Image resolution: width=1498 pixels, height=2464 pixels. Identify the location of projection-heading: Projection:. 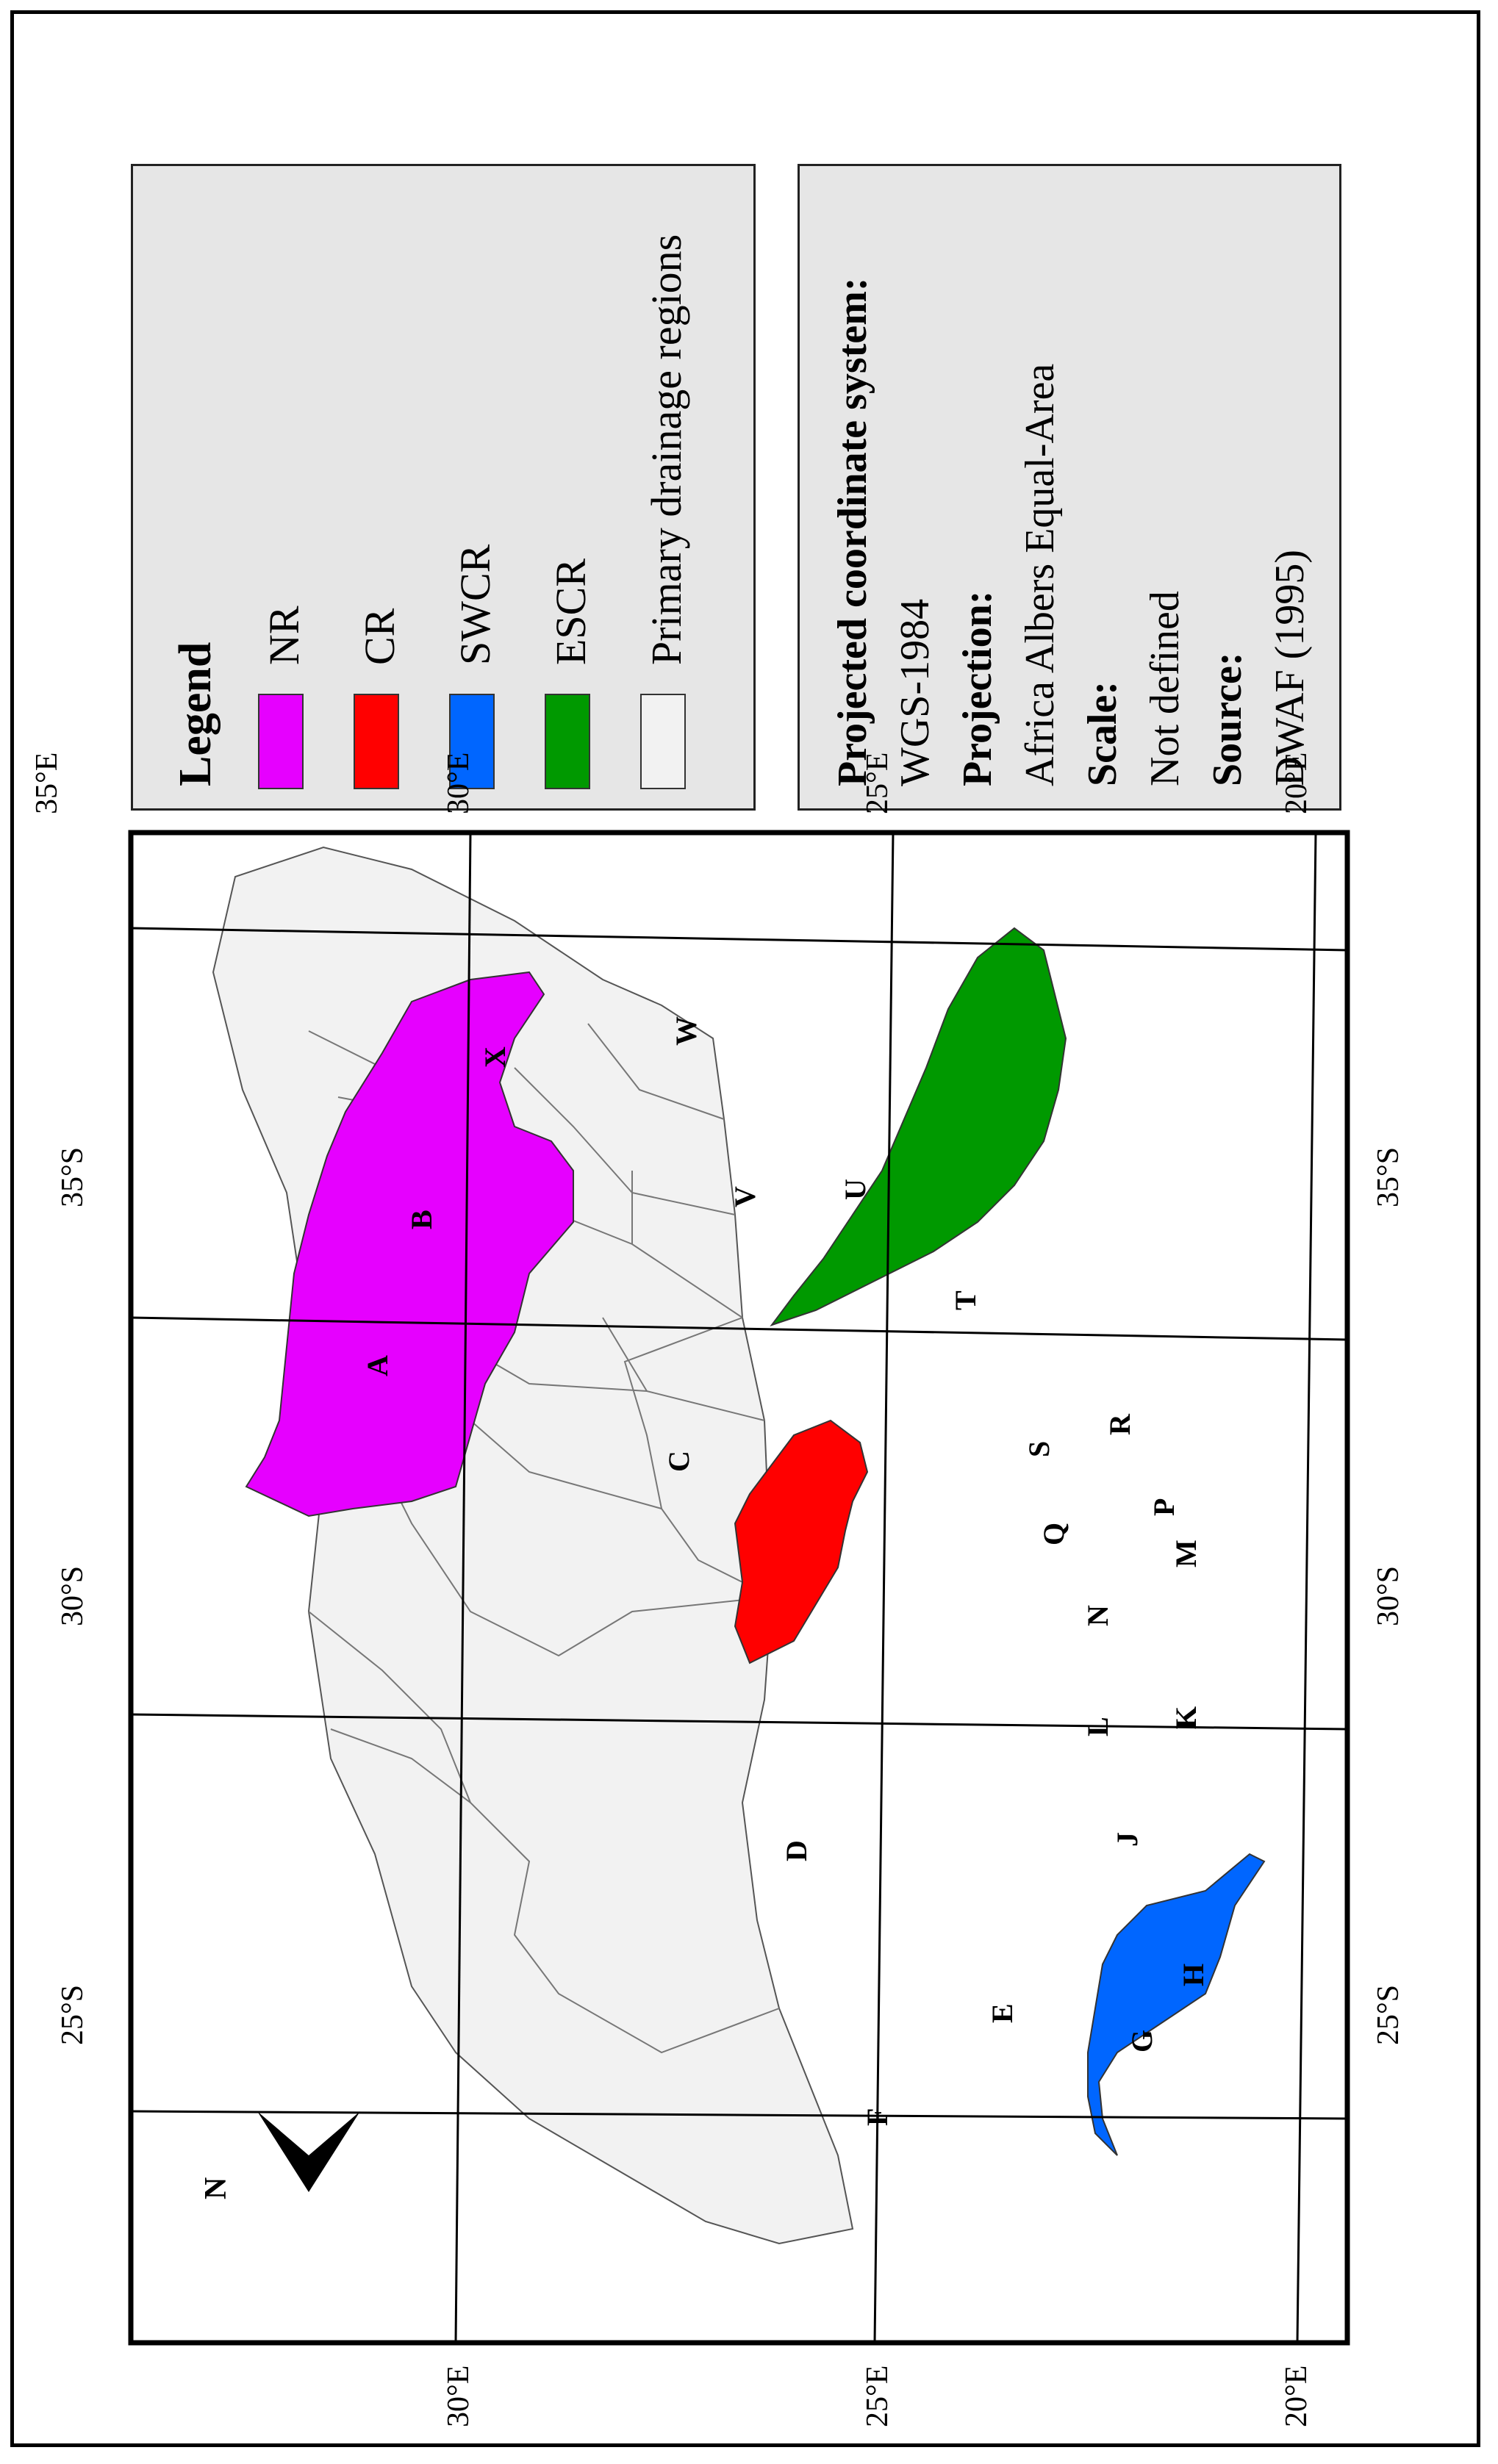
(978, 688).